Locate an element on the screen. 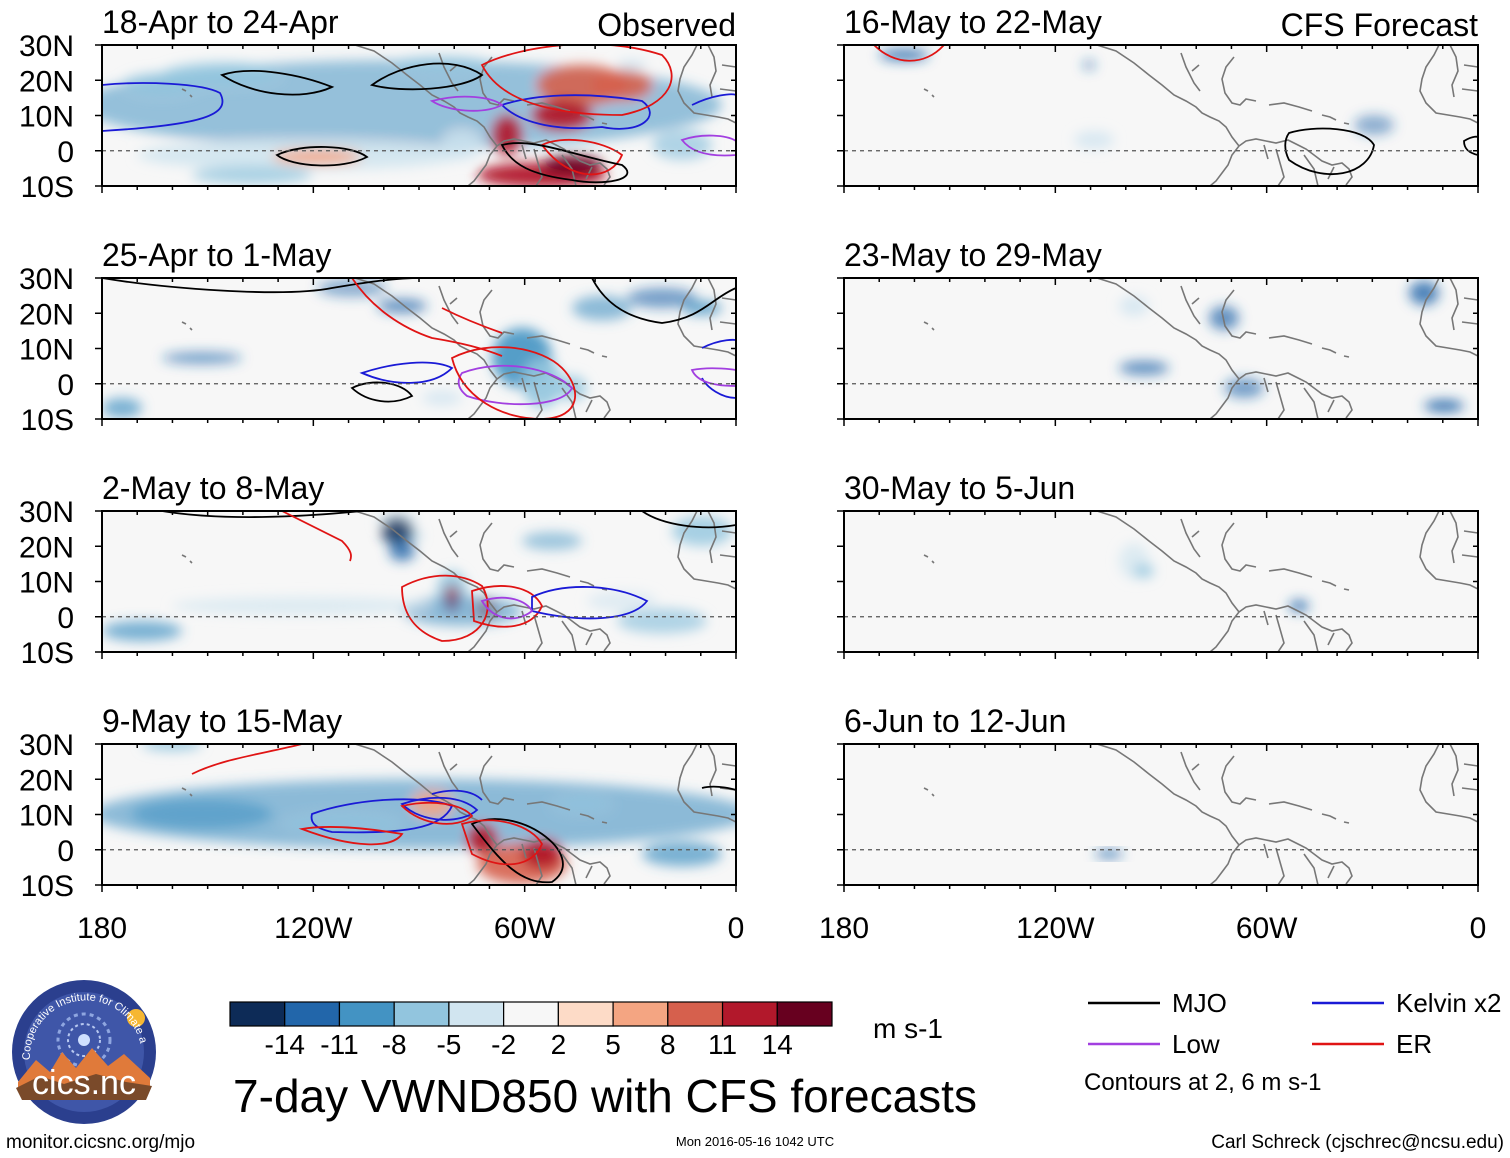 The height and width of the screenshot is (1158, 1510). colorbar-label: -11 is located at coordinates (339, 1044).